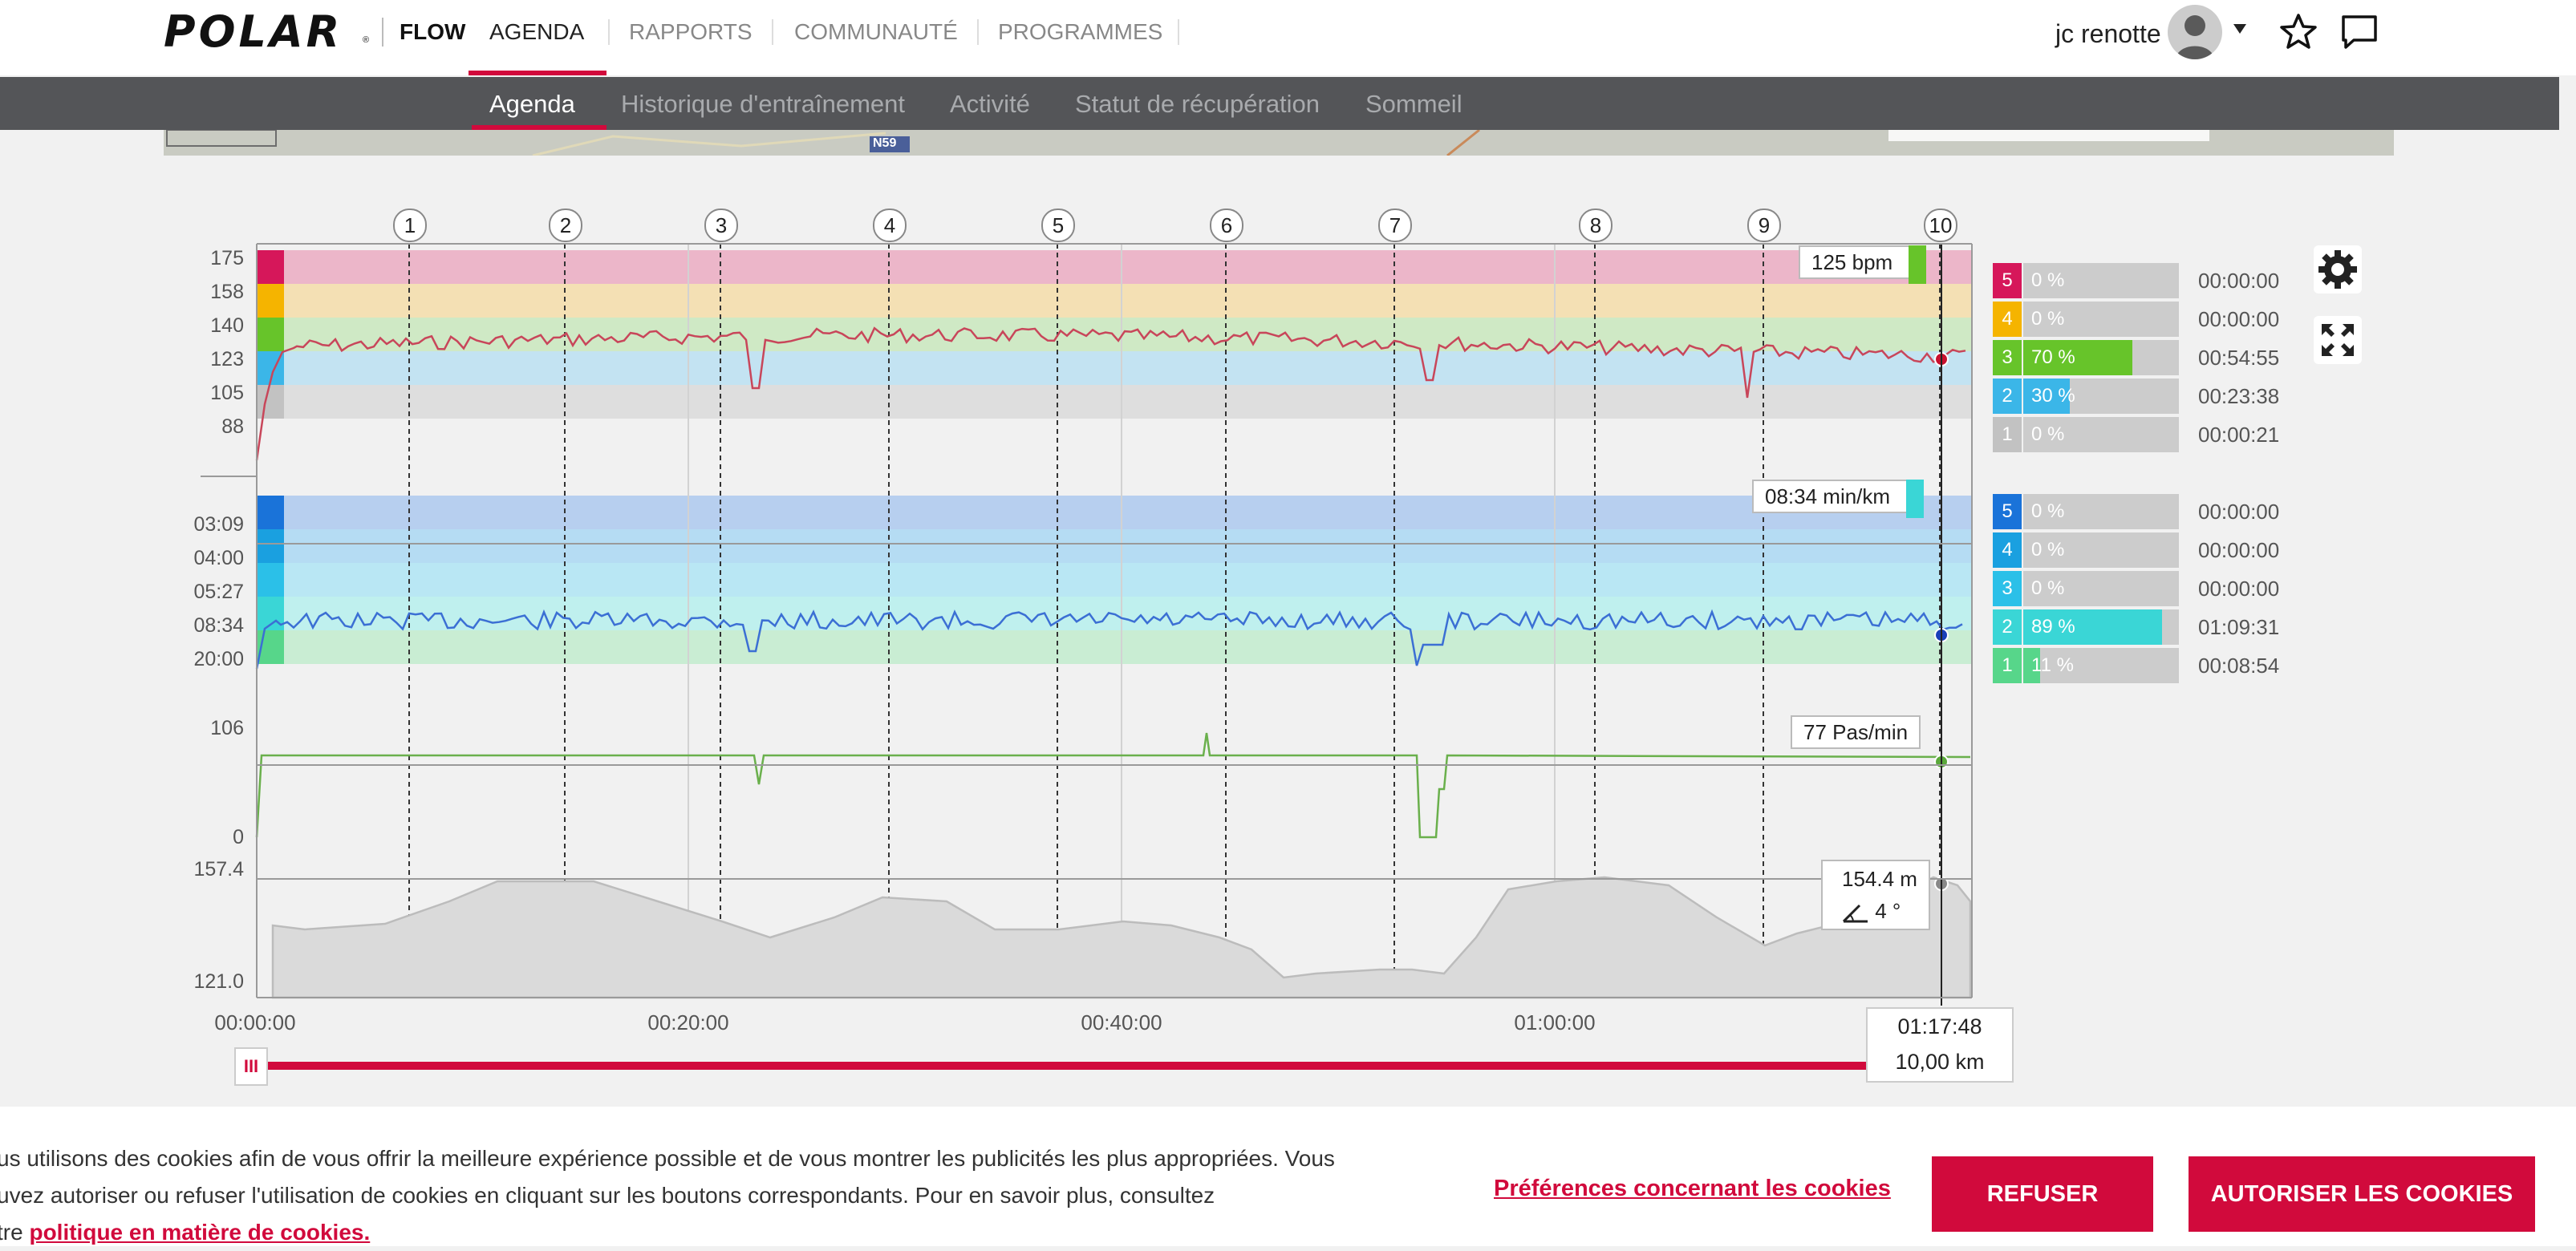 This screenshot has width=2576, height=1251. Describe the element at coordinates (255, 1022) in the screenshot. I see `x-tick: 00:00:00` at that location.